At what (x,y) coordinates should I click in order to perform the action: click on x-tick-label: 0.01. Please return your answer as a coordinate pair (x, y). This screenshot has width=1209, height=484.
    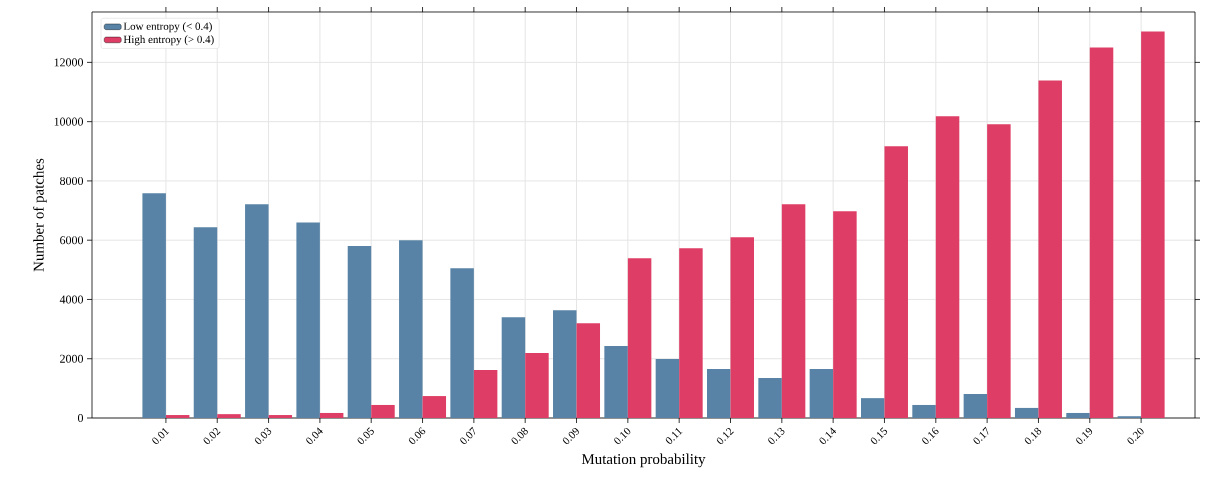
    Looking at the image, I should click on (161, 436).